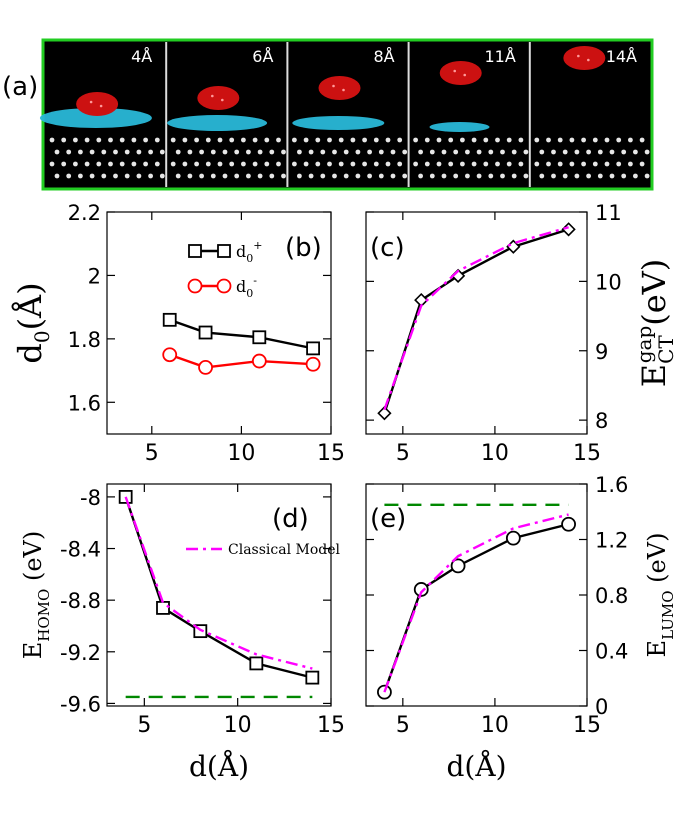  Describe the element at coordinates (338, 123) in the screenshot. I see `charge-density-cloud` at that location.